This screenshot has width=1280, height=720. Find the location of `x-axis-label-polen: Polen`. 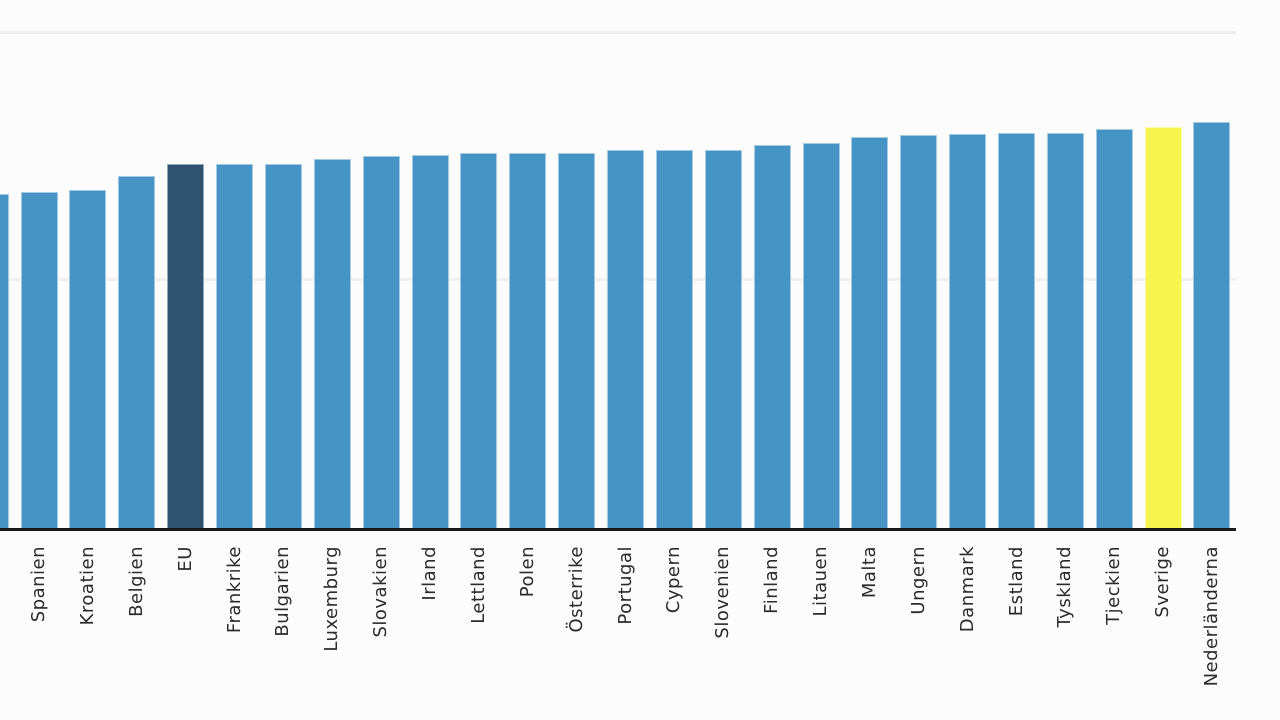

x-axis-label-polen: Polen is located at coordinates (527, 572).